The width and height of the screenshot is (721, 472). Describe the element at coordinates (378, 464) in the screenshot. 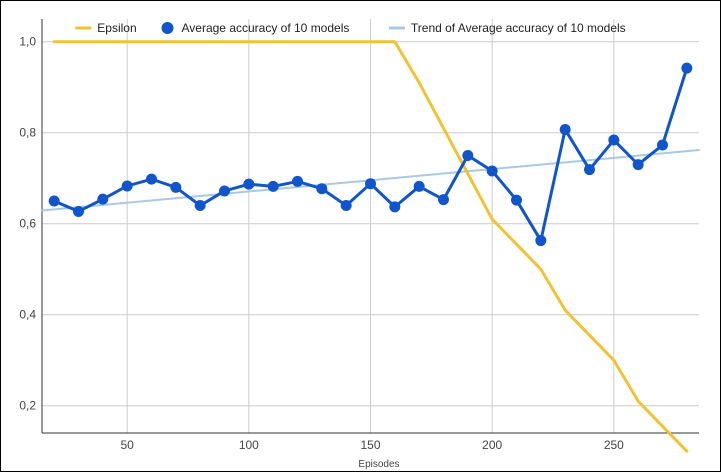

I see `x-axis-title: Episodes` at that location.